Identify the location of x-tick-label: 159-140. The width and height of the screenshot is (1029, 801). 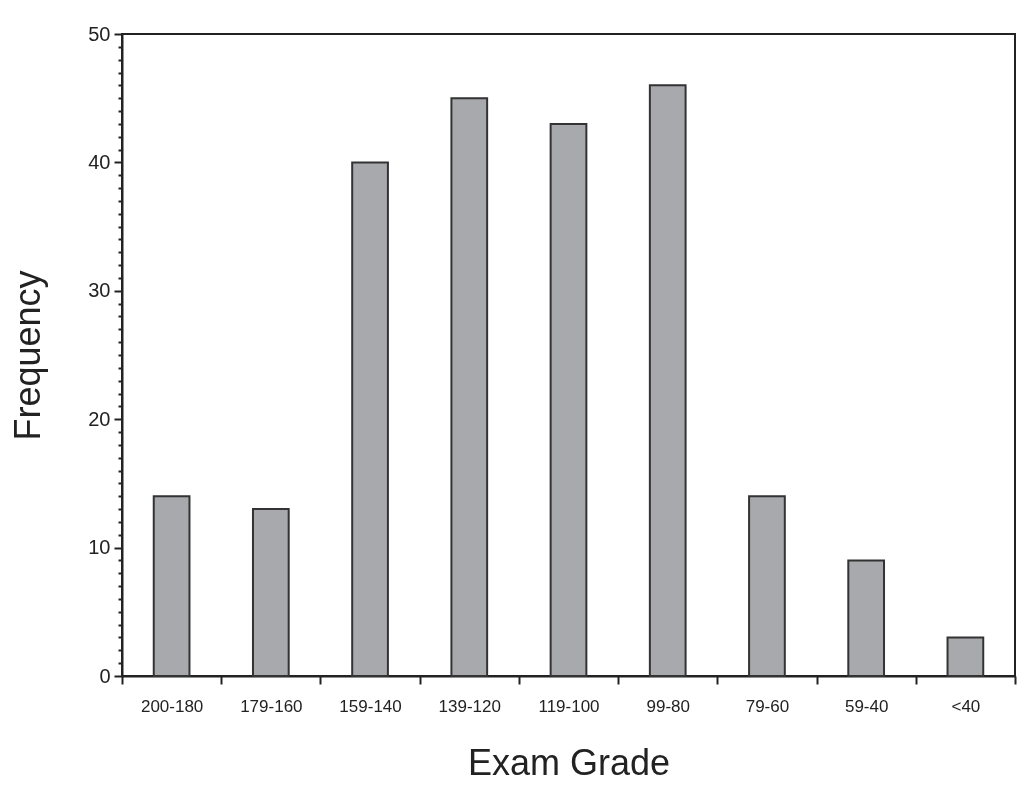
(370, 706).